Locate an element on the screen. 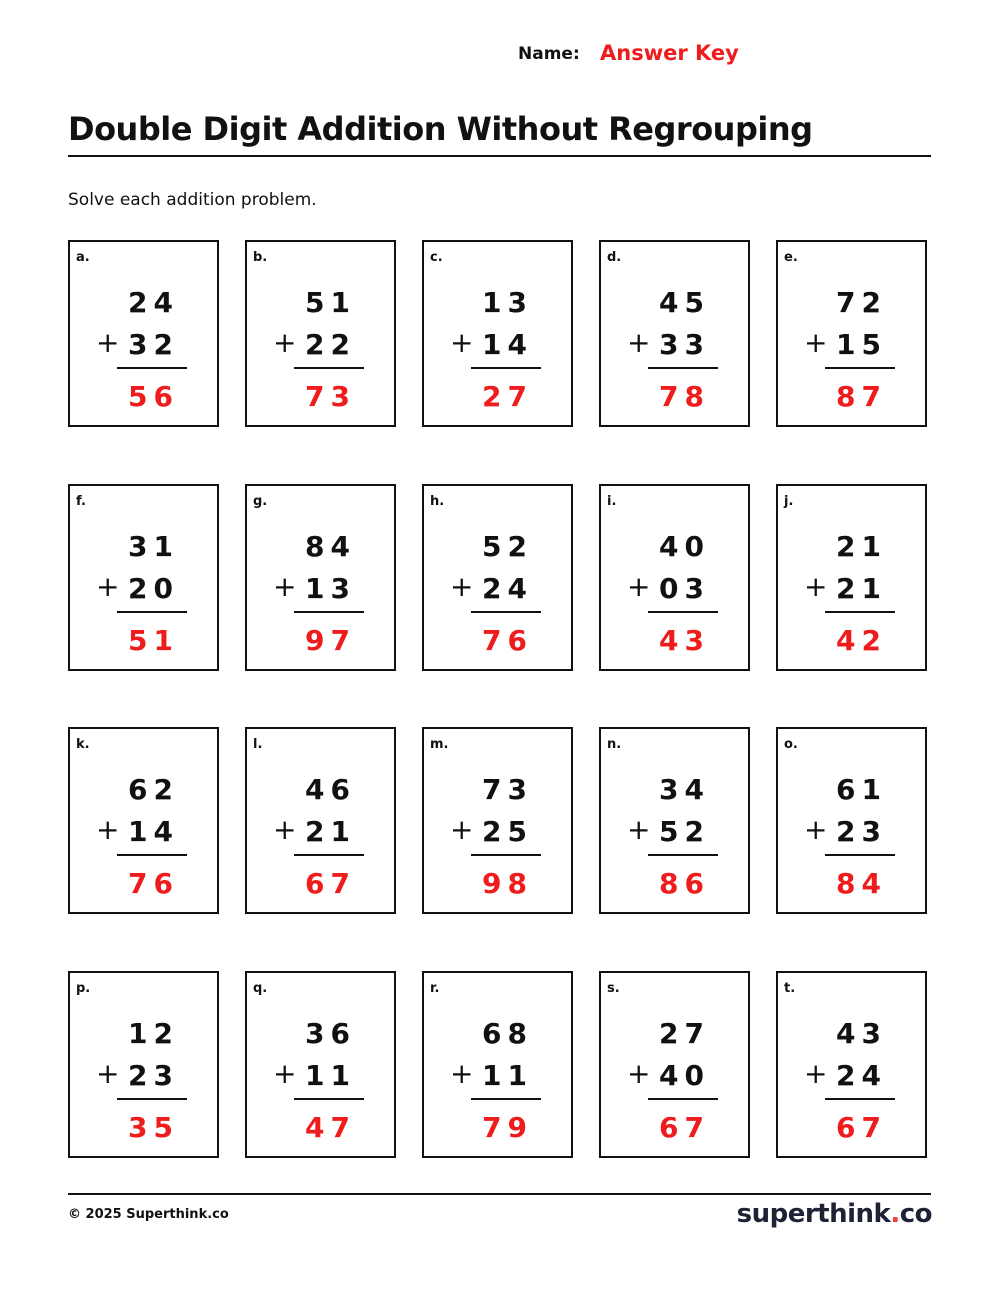 This screenshot has height=1294, width=1000. problem-box: b. 51 +22 73 is located at coordinates (320, 333).